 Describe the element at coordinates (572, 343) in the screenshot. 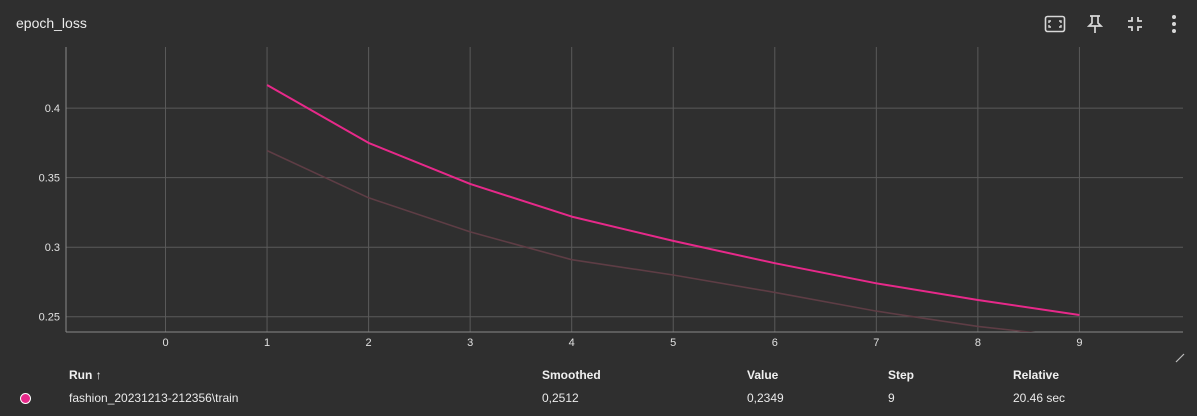

I see `x-tick-label: 4` at that location.